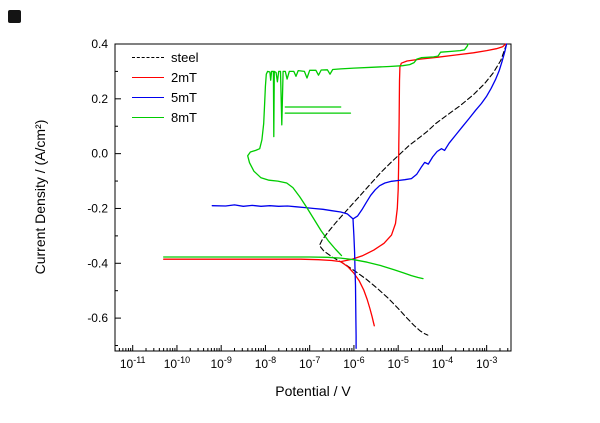 This screenshot has width=600, height=423. Describe the element at coordinates (185, 57) in the screenshot. I see `legend-label-steel: steel` at that location.